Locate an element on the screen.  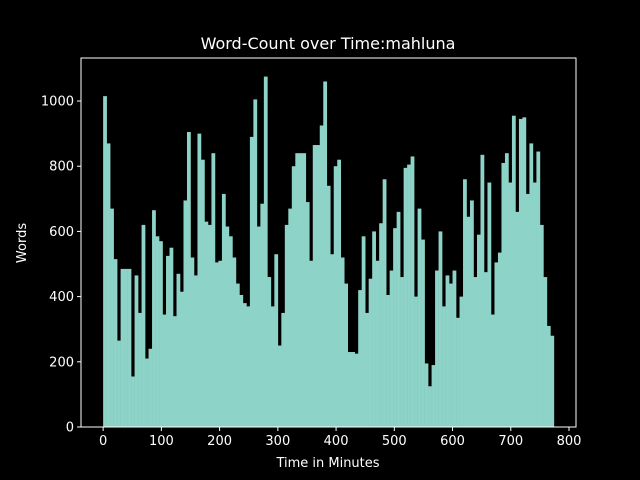
x-tick-label: 600 is located at coordinates (452, 441).